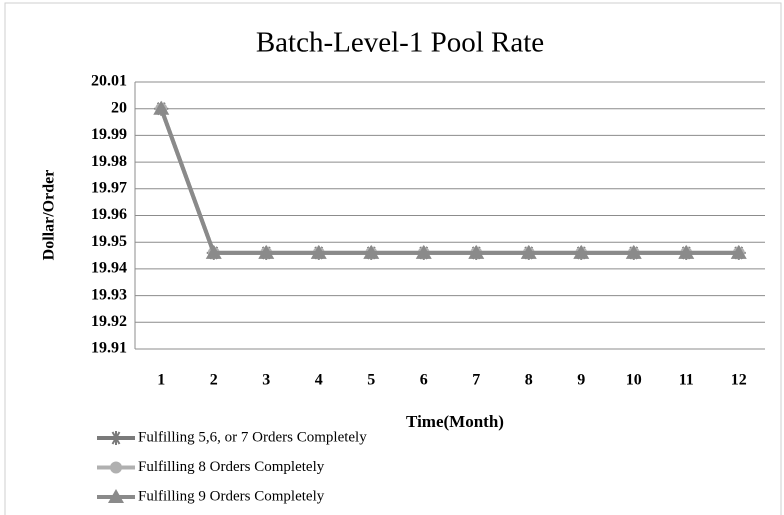 Image resolution: width=784 pixels, height=515 pixels. What do you see at coordinates (634, 380) in the screenshot?
I see `x-tick-label: 10` at bounding box center [634, 380].